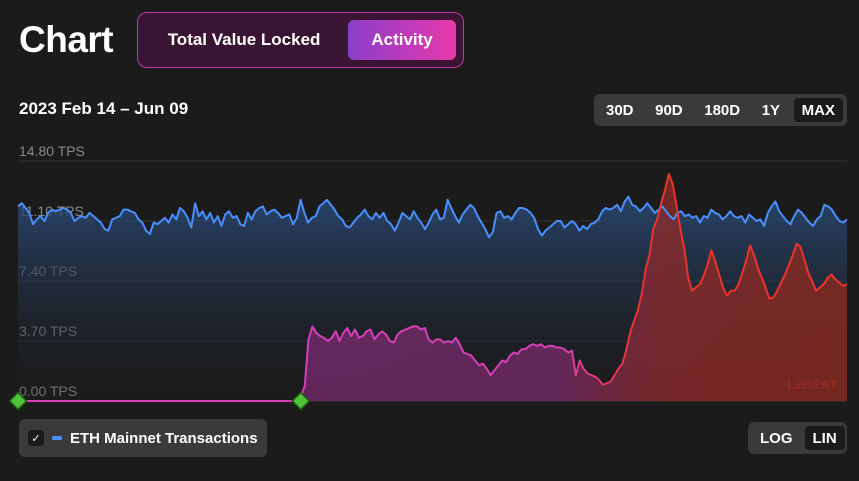 Image resolution: width=859 pixels, height=481 pixels. What do you see at coordinates (66, 39) in the screenshot?
I see `page-title: Chart` at bounding box center [66, 39].